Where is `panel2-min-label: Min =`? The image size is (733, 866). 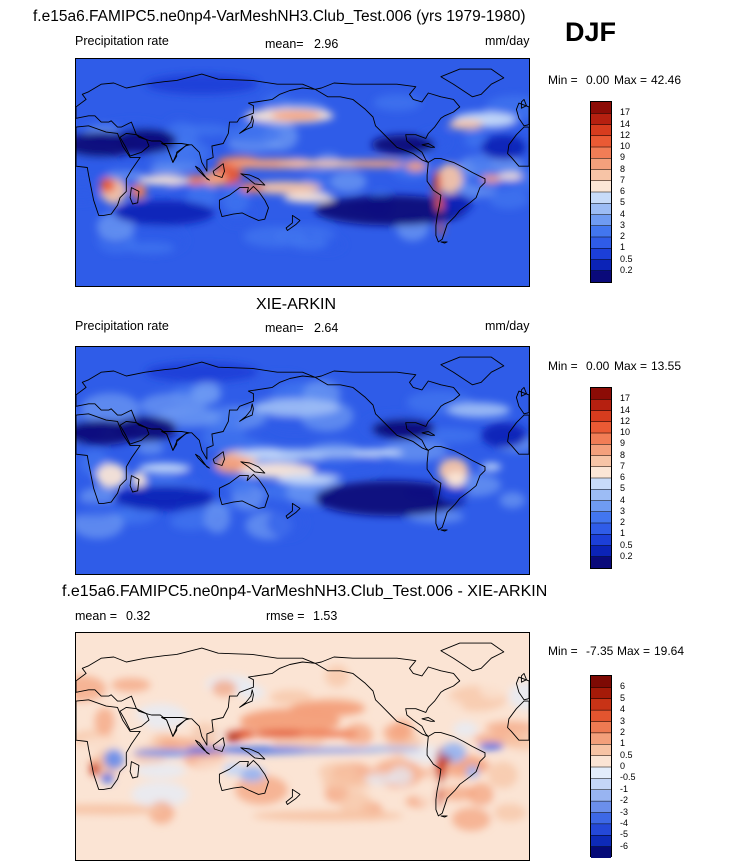 panel2-min-label: Min = is located at coordinates (563, 366).